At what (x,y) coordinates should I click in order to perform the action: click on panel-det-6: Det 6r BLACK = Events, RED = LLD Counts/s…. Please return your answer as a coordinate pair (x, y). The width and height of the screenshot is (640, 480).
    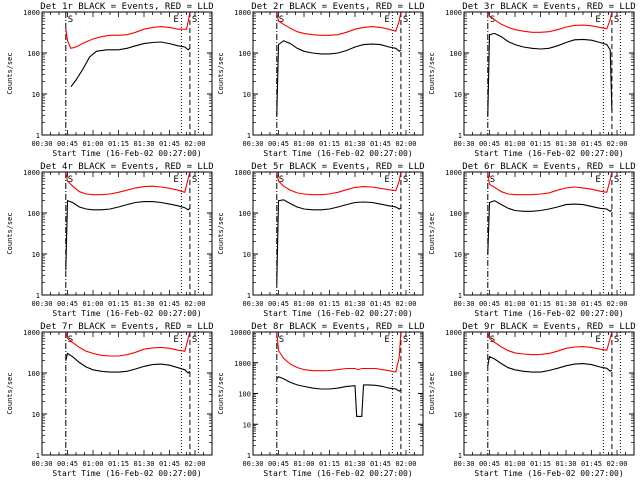
    Looking at the image, I should click on (532, 240).